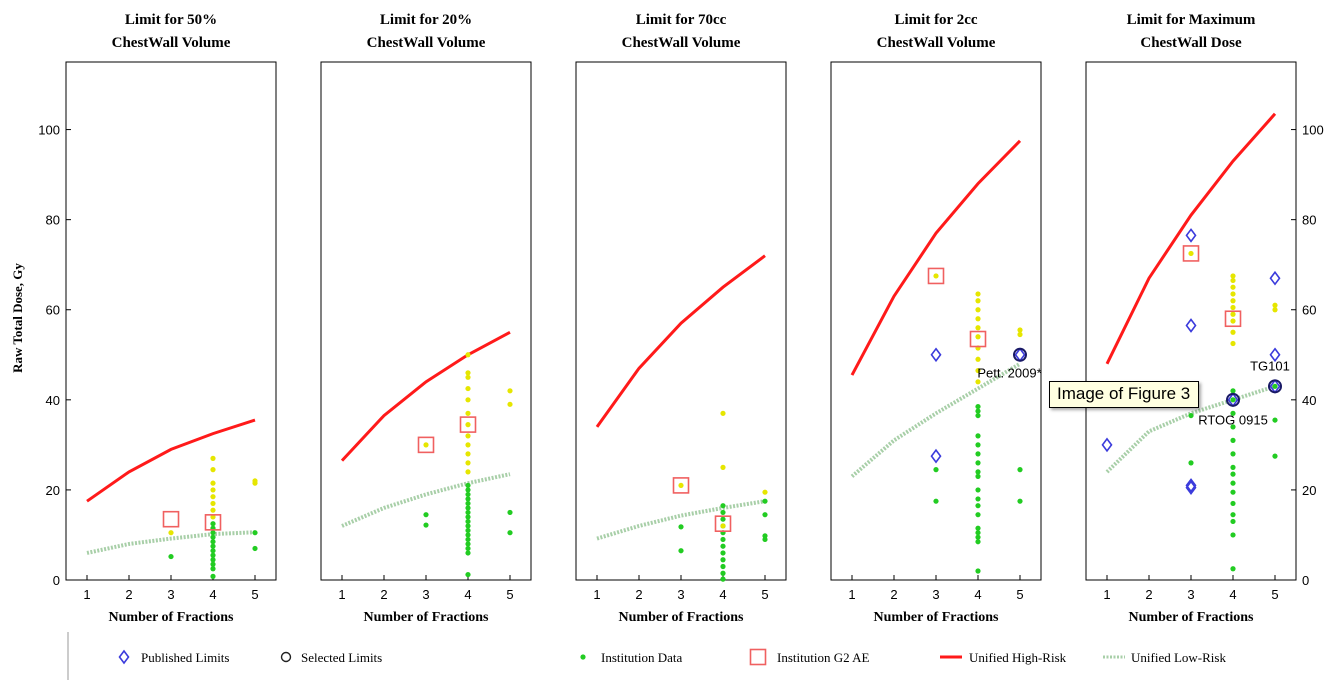 This screenshot has width=1338, height=680. I want to click on y-tick-label-right: 60, so click(1309, 310).